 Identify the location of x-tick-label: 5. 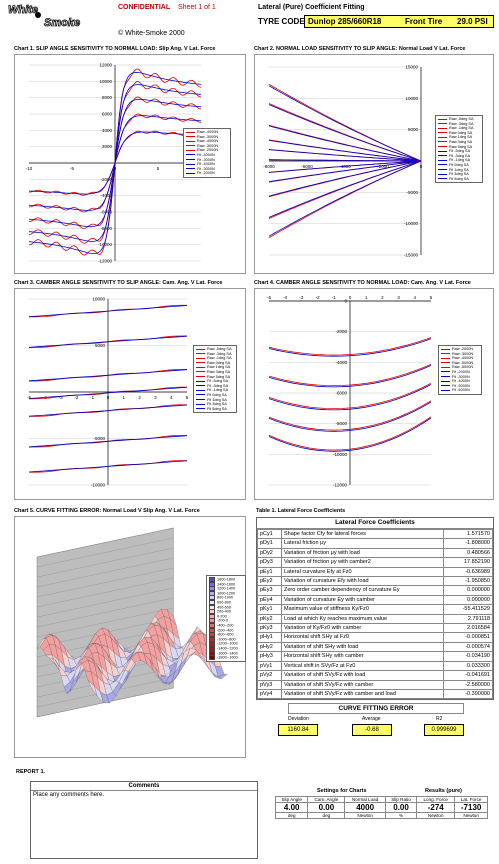
(158, 168).